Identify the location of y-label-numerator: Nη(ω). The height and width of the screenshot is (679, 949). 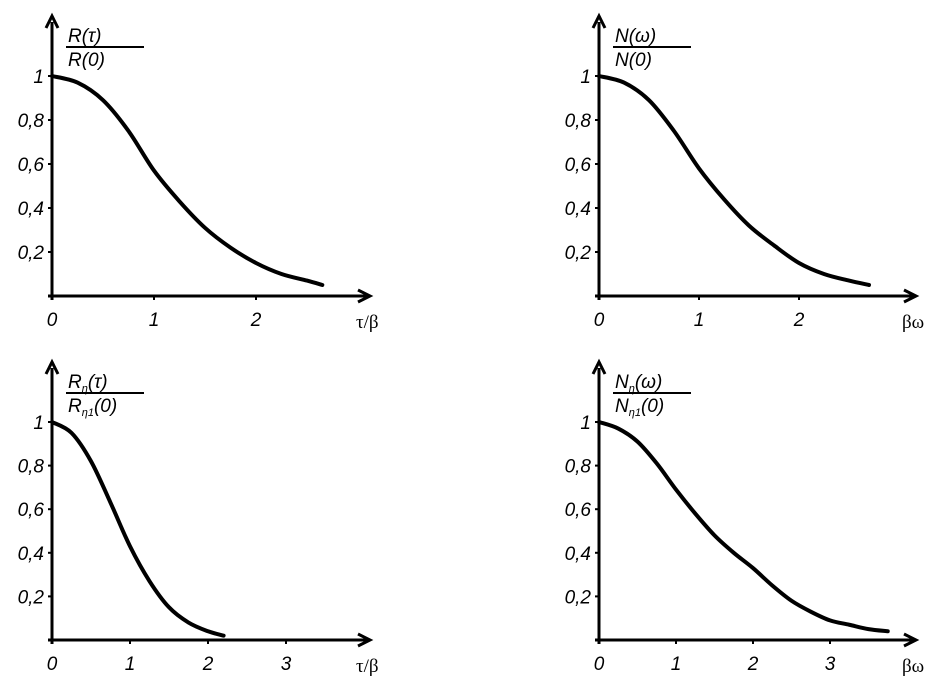
(638, 383).